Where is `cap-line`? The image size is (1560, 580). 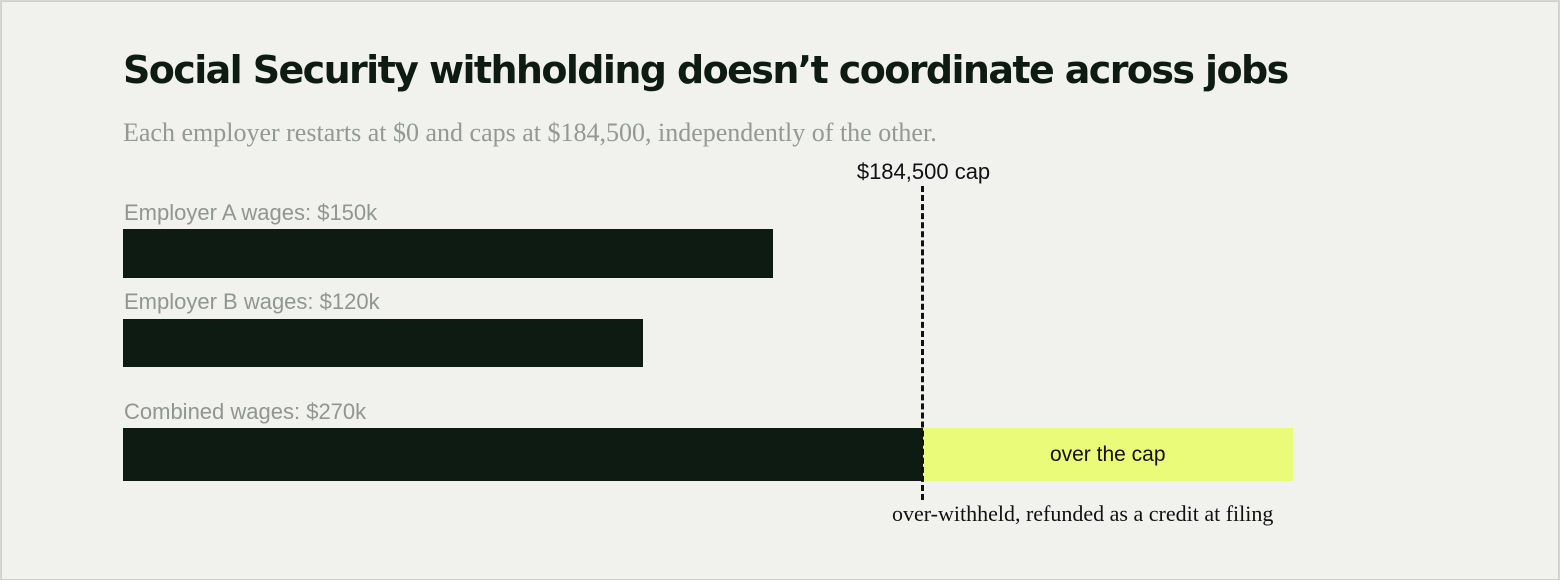
cap-line is located at coordinates (922, 343).